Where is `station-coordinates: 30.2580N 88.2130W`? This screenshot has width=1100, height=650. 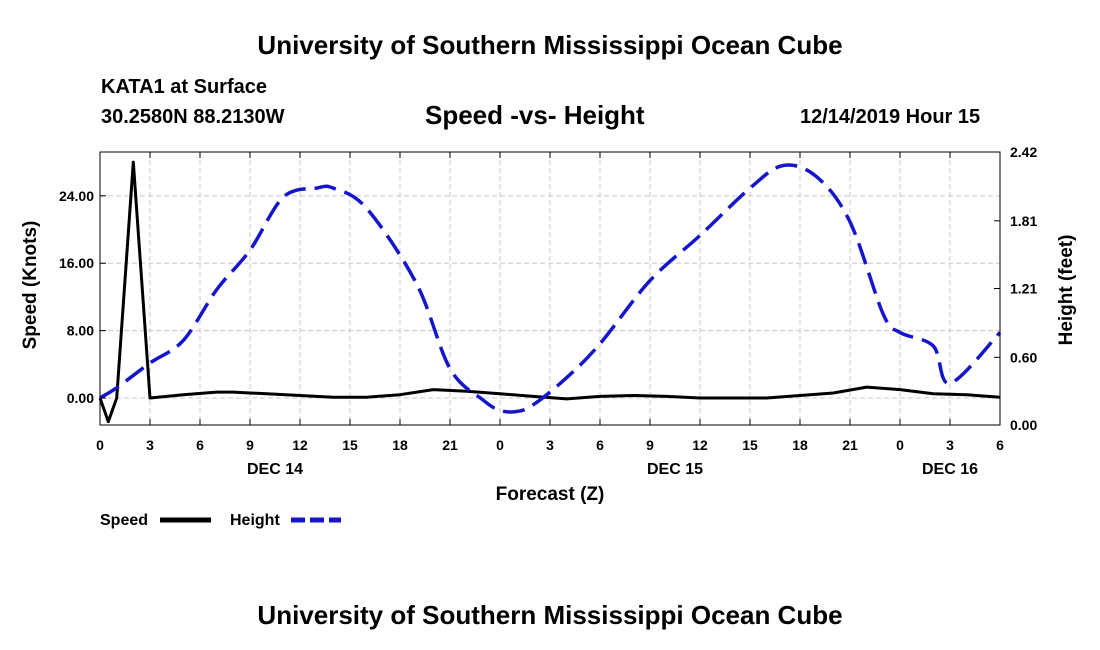
station-coordinates: 30.2580N 88.2130W is located at coordinates (193, 117).